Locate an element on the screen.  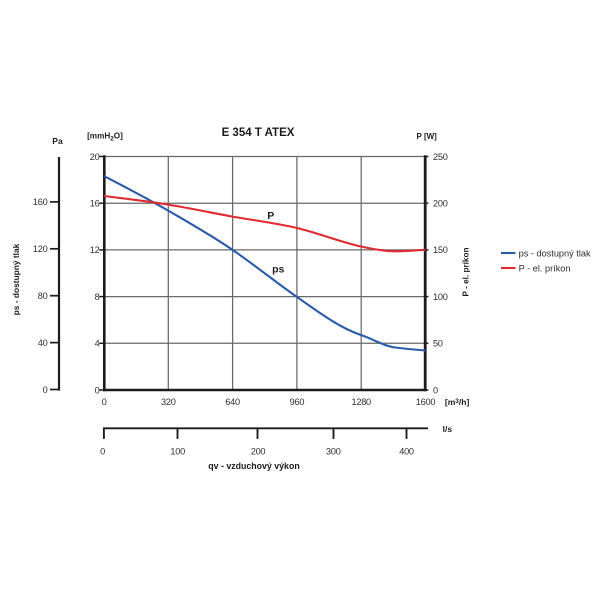
svg-text: 16 is located at coordinates (95, 204).